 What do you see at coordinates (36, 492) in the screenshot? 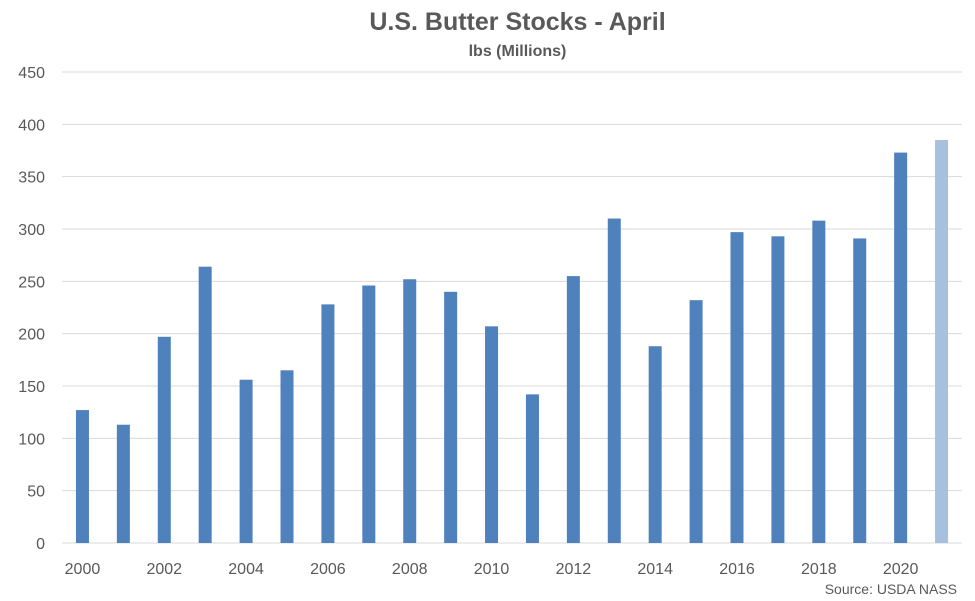
I see `y-tick-label-50: 50` at bounding box center [36, 492].